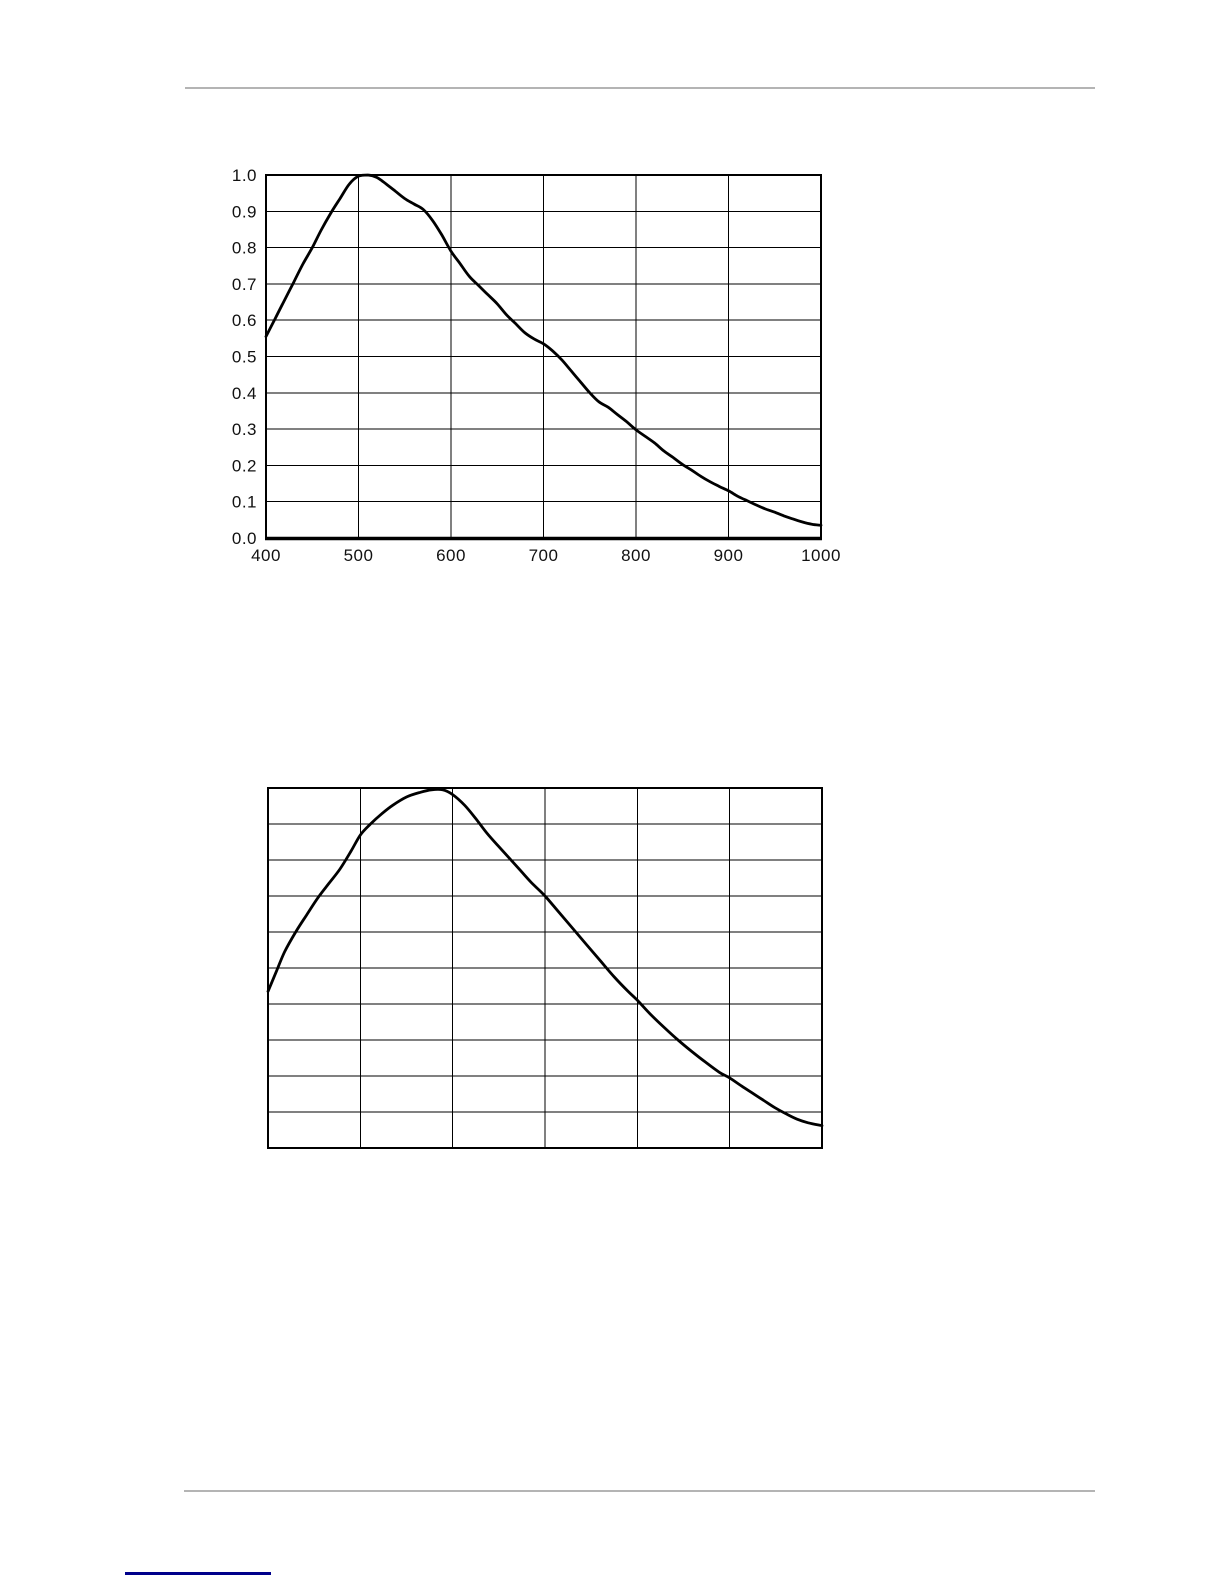  What do you see at coordinates (544, 555) in the screenshot?
I see `svg-text: 700` at bounding box center [544, 555].